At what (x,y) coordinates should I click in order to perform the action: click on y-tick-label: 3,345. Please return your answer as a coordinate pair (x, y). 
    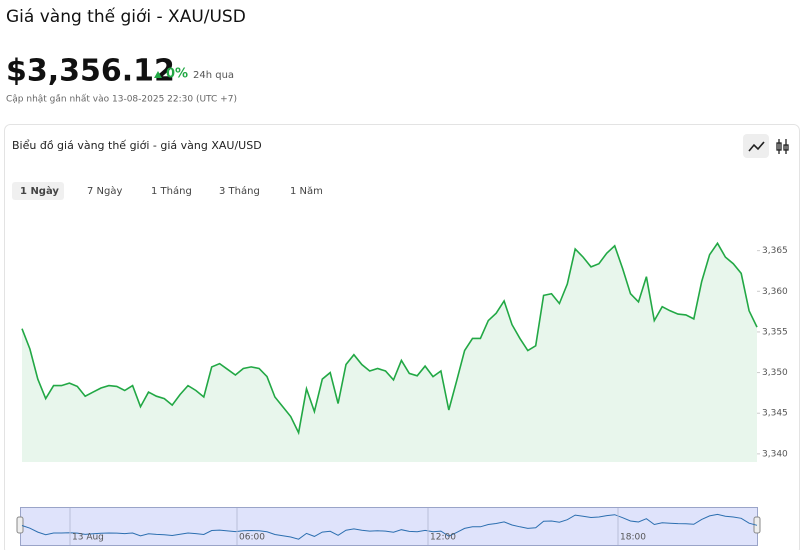
    Looking at the image, I should click on (775, 414).